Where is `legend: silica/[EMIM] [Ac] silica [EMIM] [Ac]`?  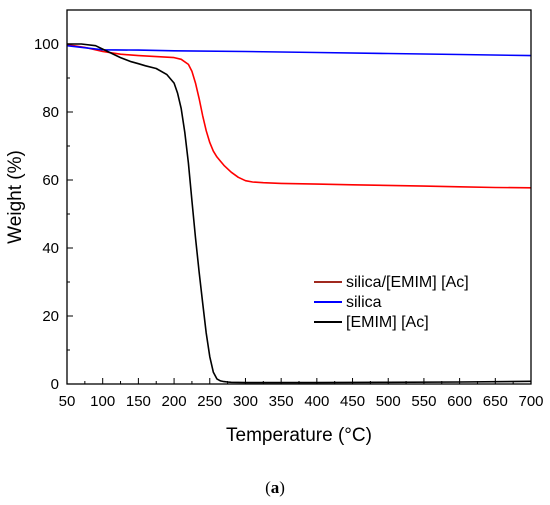 legend: silica/[EMIM] [Ac] silica [EMIM] [Ac] is located at coordinates (391, 302).